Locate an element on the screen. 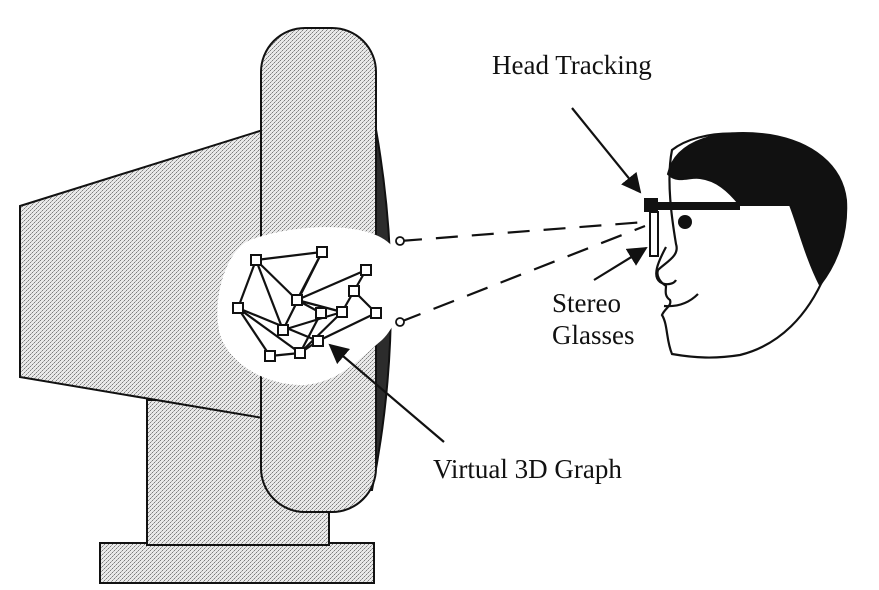  sight-line-lower is located at coordinates (522, 274).